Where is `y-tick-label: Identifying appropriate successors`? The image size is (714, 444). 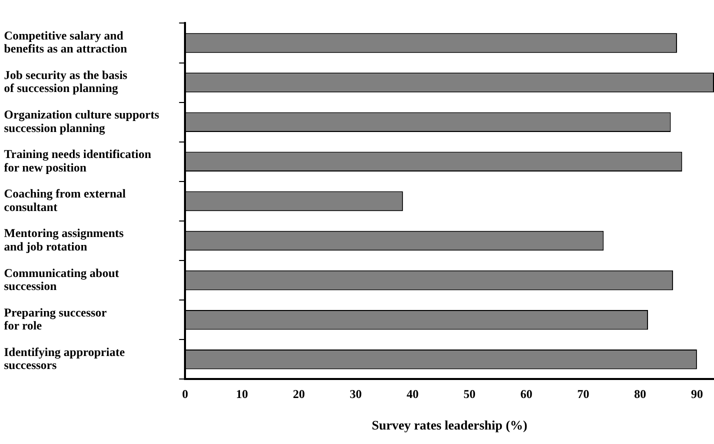
y-tick-label: Identifying appropriate successors is located at coordinates (65, 358).